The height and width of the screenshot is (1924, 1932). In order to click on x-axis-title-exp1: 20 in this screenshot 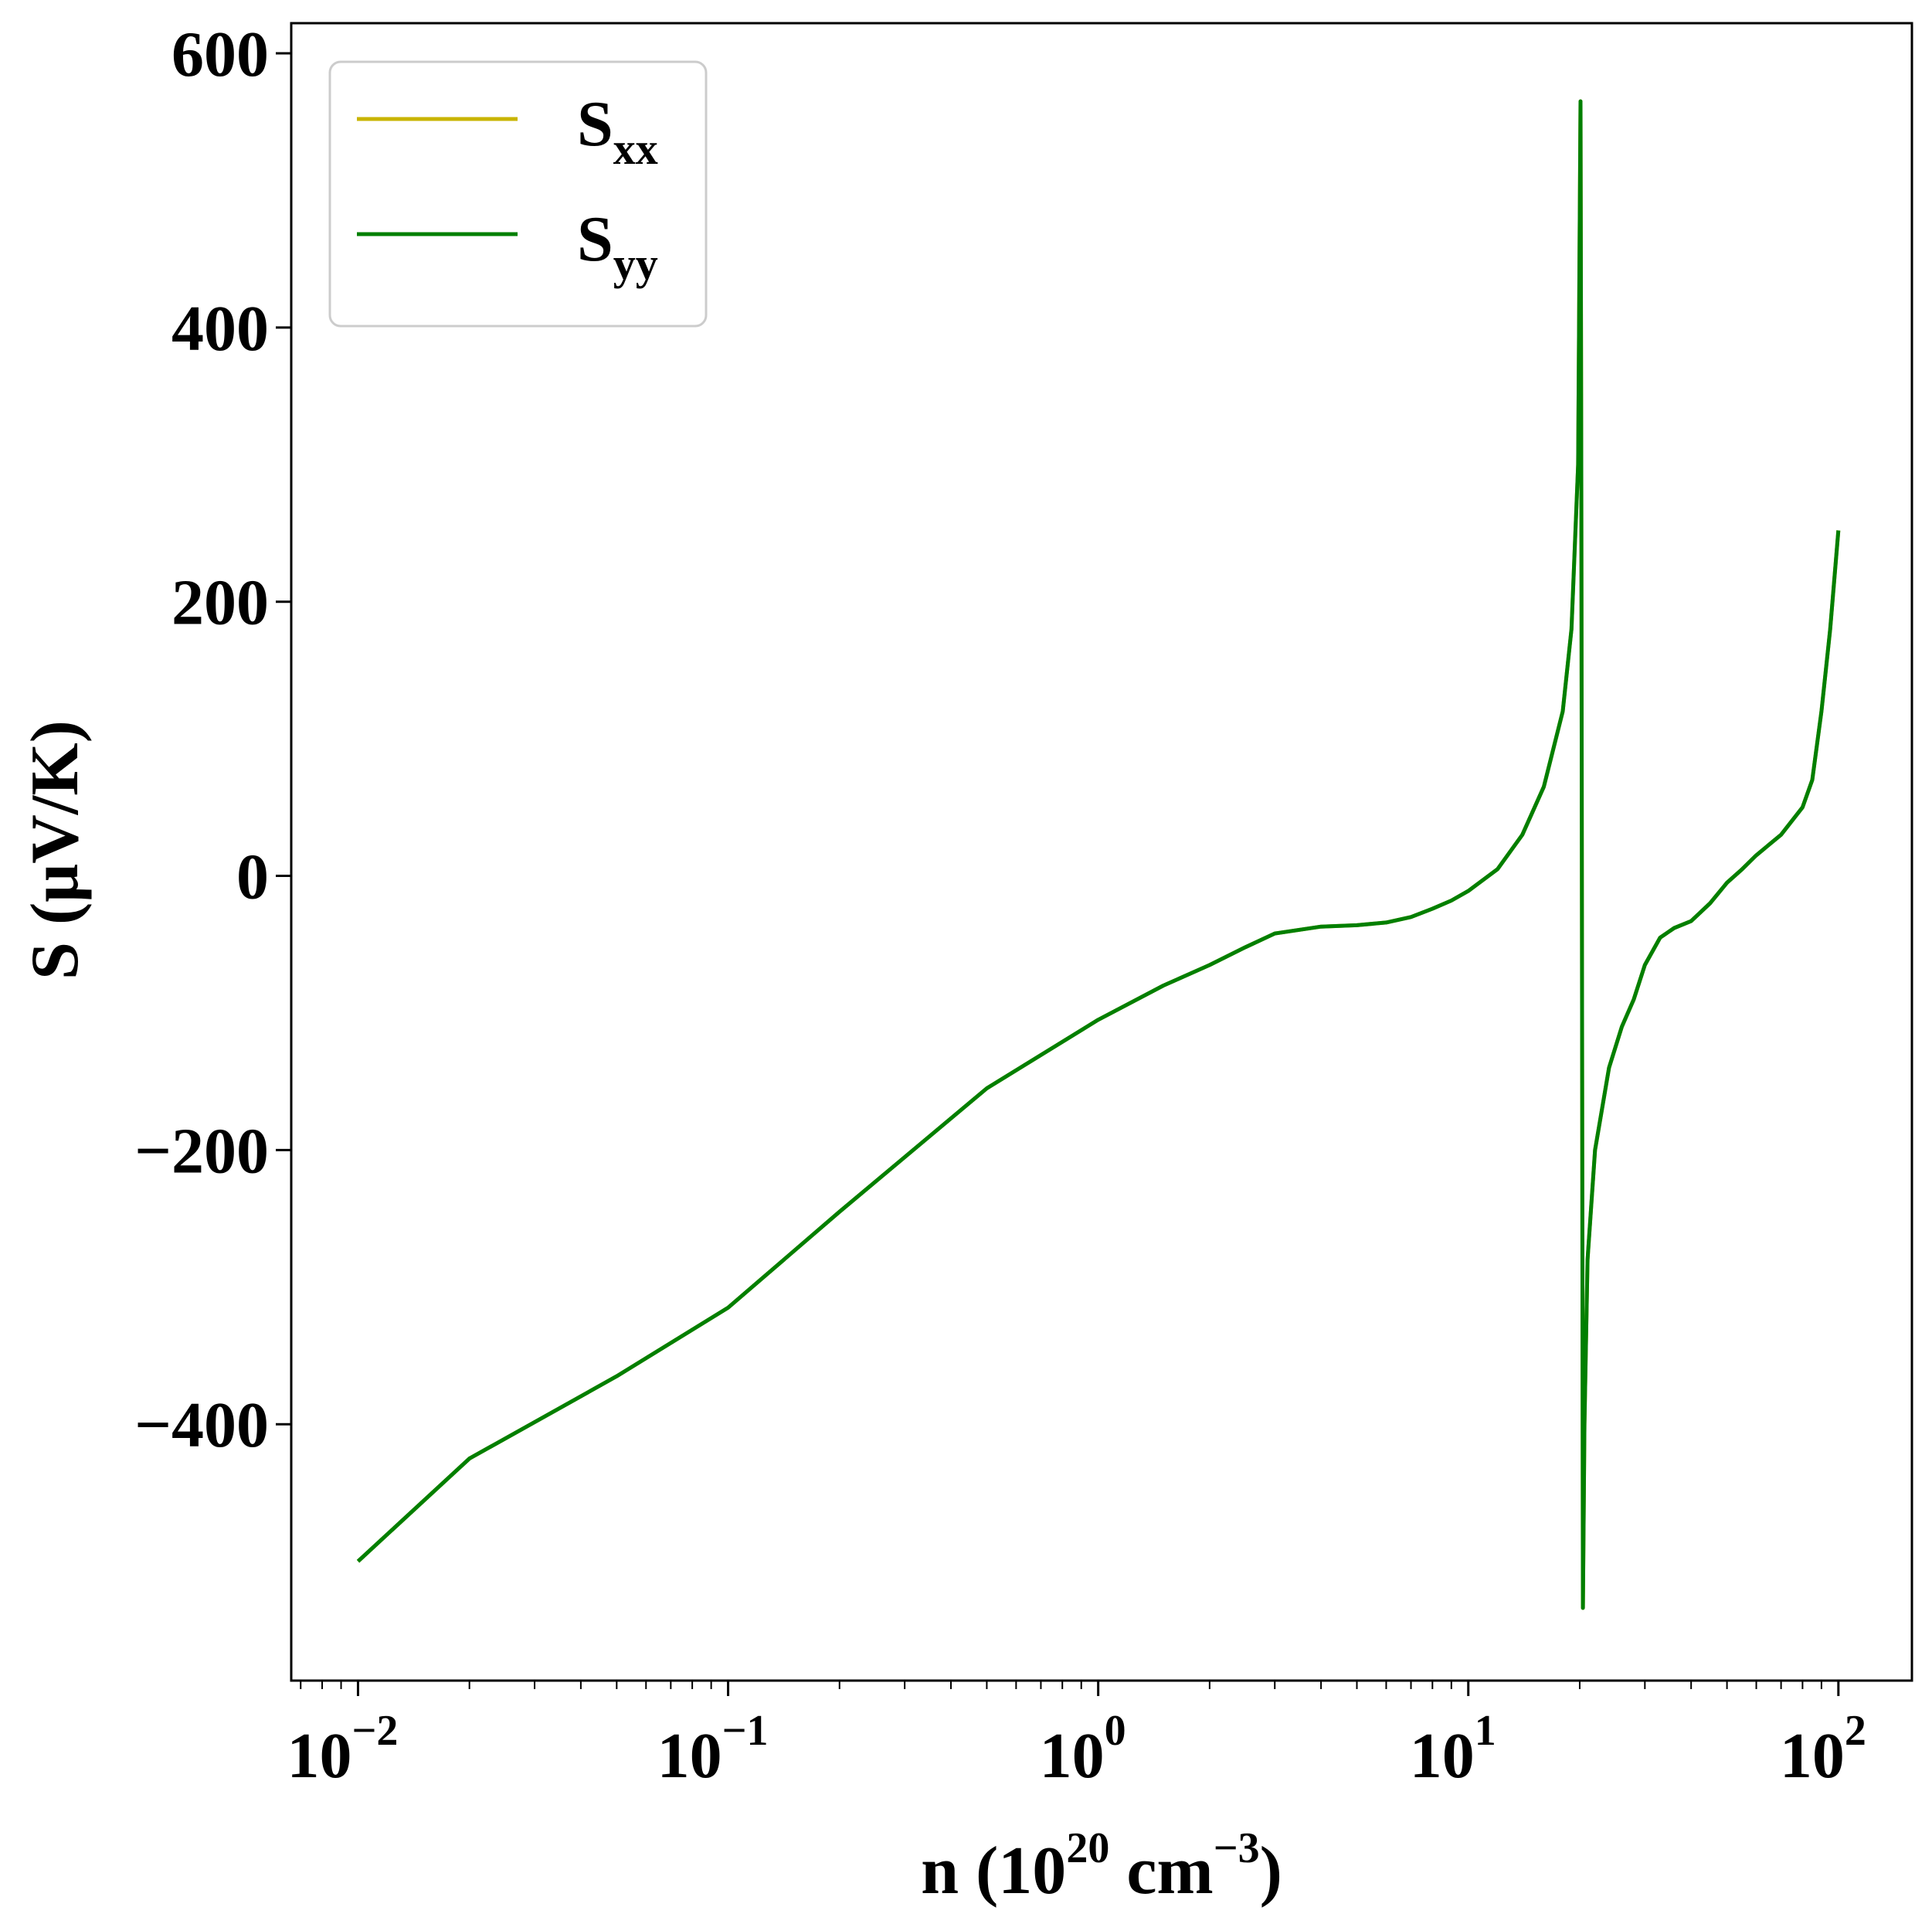, I will do `click(1088, 1848)`.